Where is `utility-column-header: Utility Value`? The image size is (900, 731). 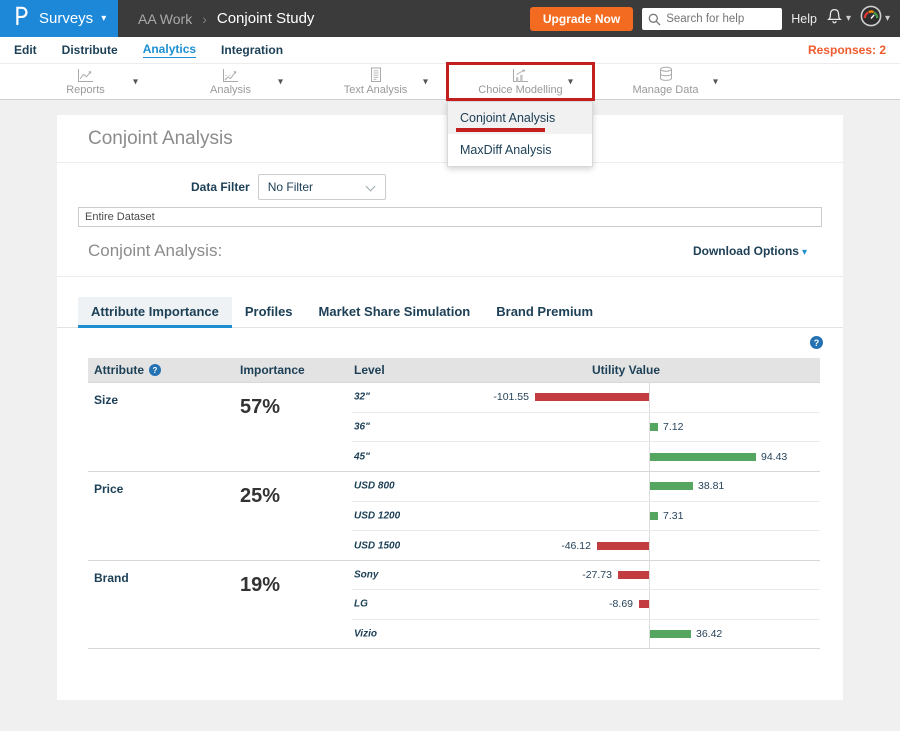 utility-column-header: Utility Value is located at coordinates (626, 370).